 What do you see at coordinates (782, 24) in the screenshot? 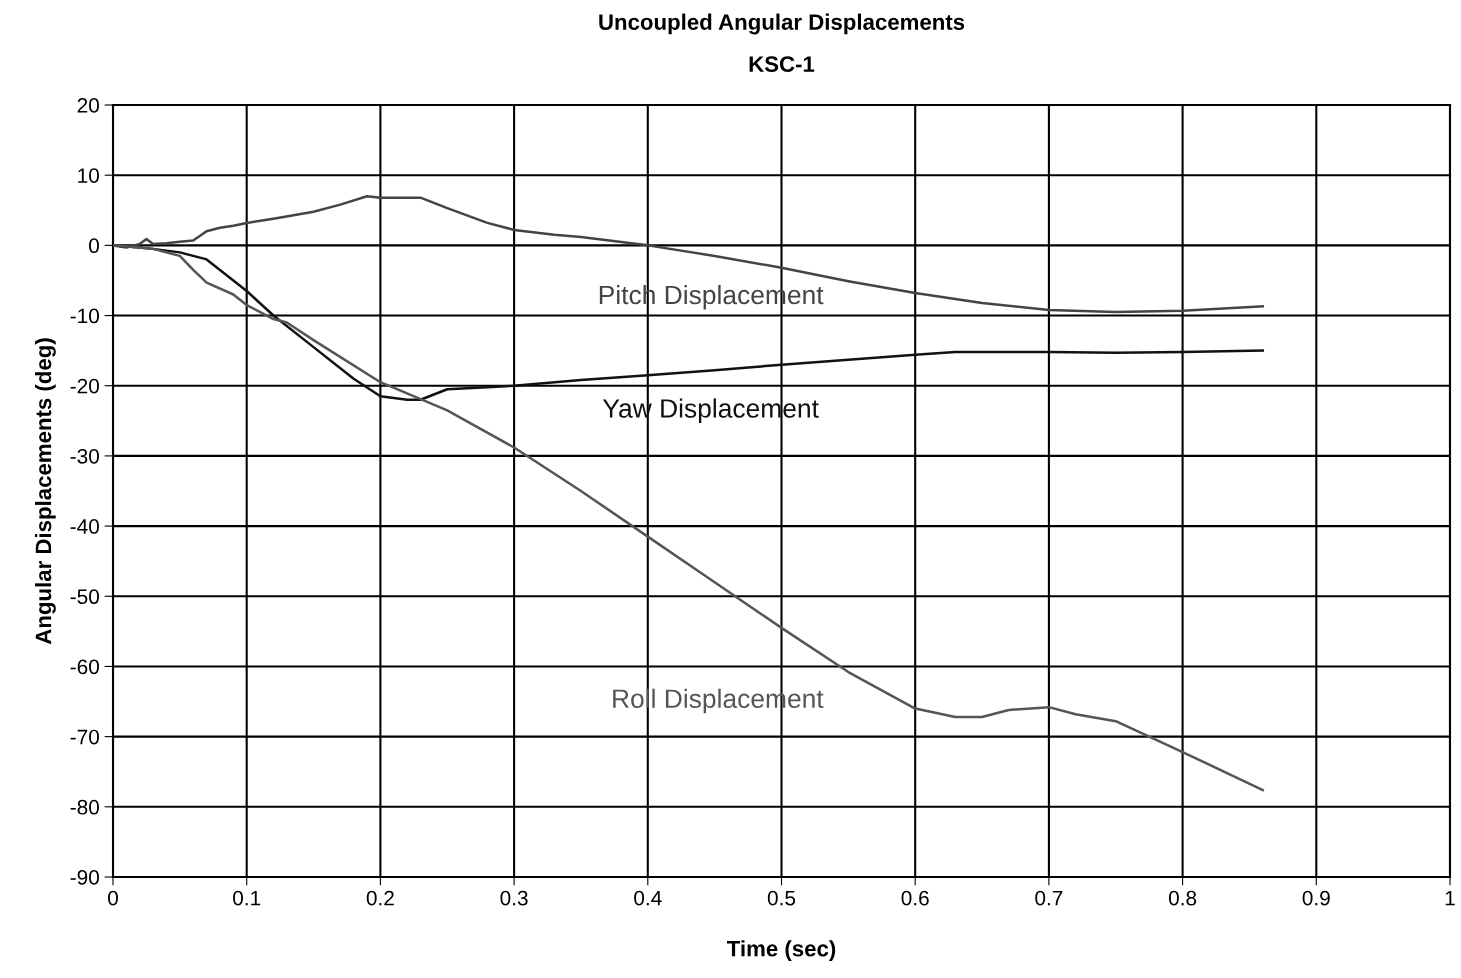
I see `chart-title: Uncoupled Angular Displacements` at bounding box center [782, 24].